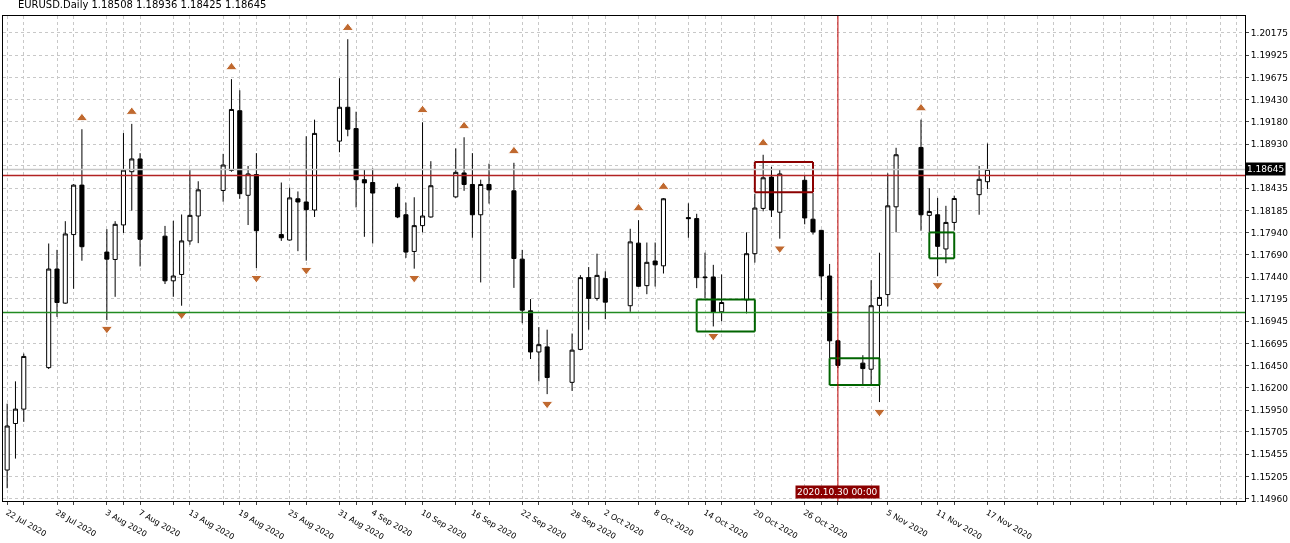 The image size is (1290, 543). I want to click on y-tick-label: 1.16450, so click(1269, 365).